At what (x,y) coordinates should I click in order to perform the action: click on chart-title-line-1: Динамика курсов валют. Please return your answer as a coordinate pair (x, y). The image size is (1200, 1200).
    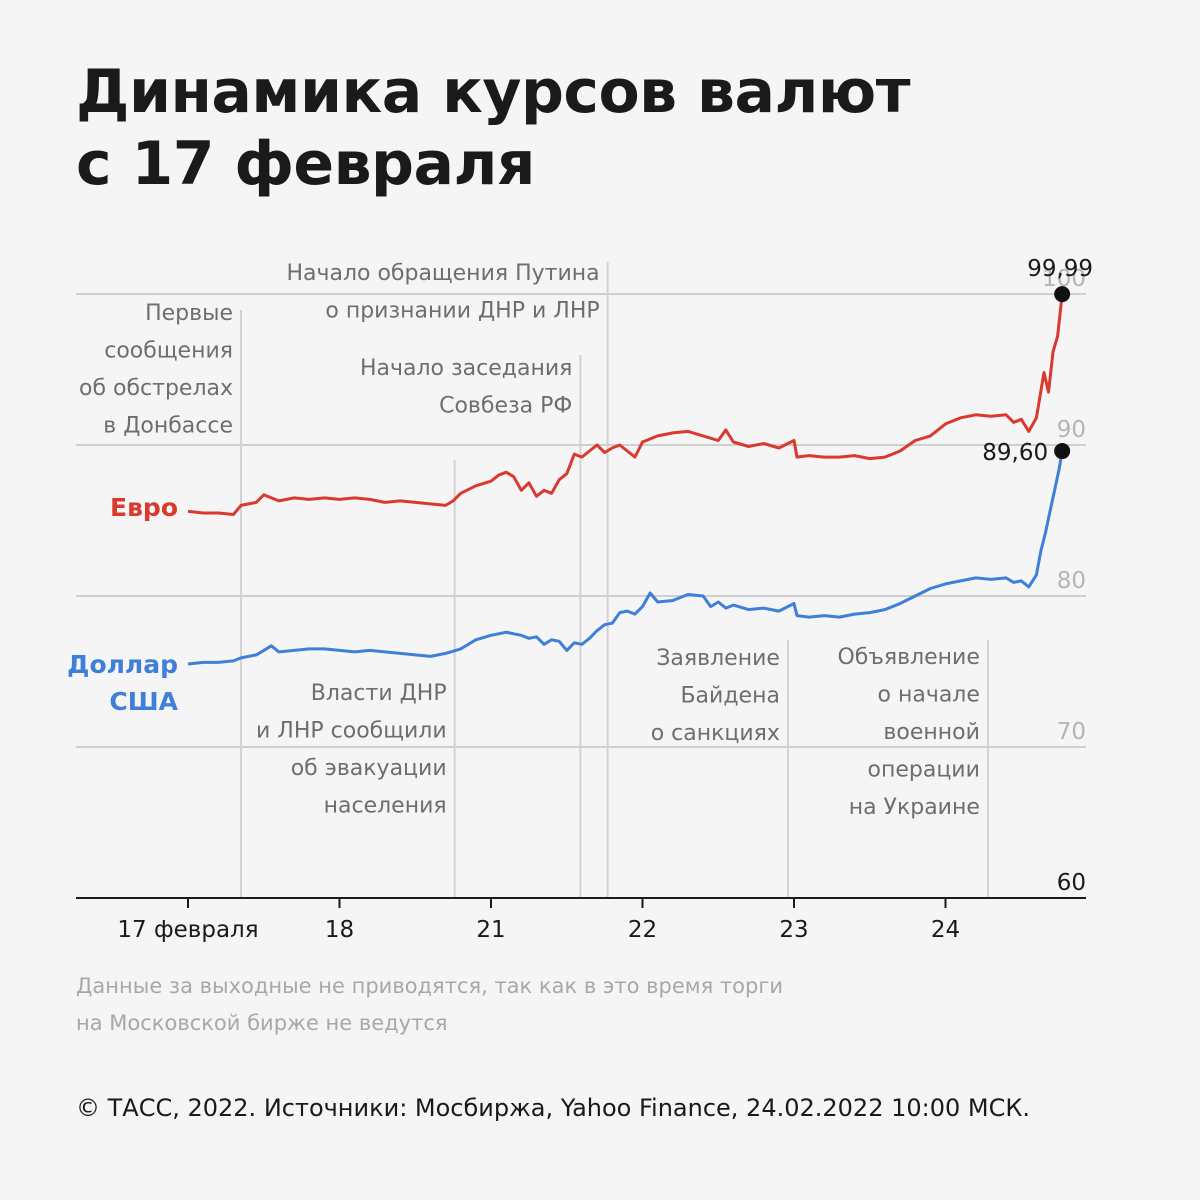
    Looking at the image, I should click on (493, 92).